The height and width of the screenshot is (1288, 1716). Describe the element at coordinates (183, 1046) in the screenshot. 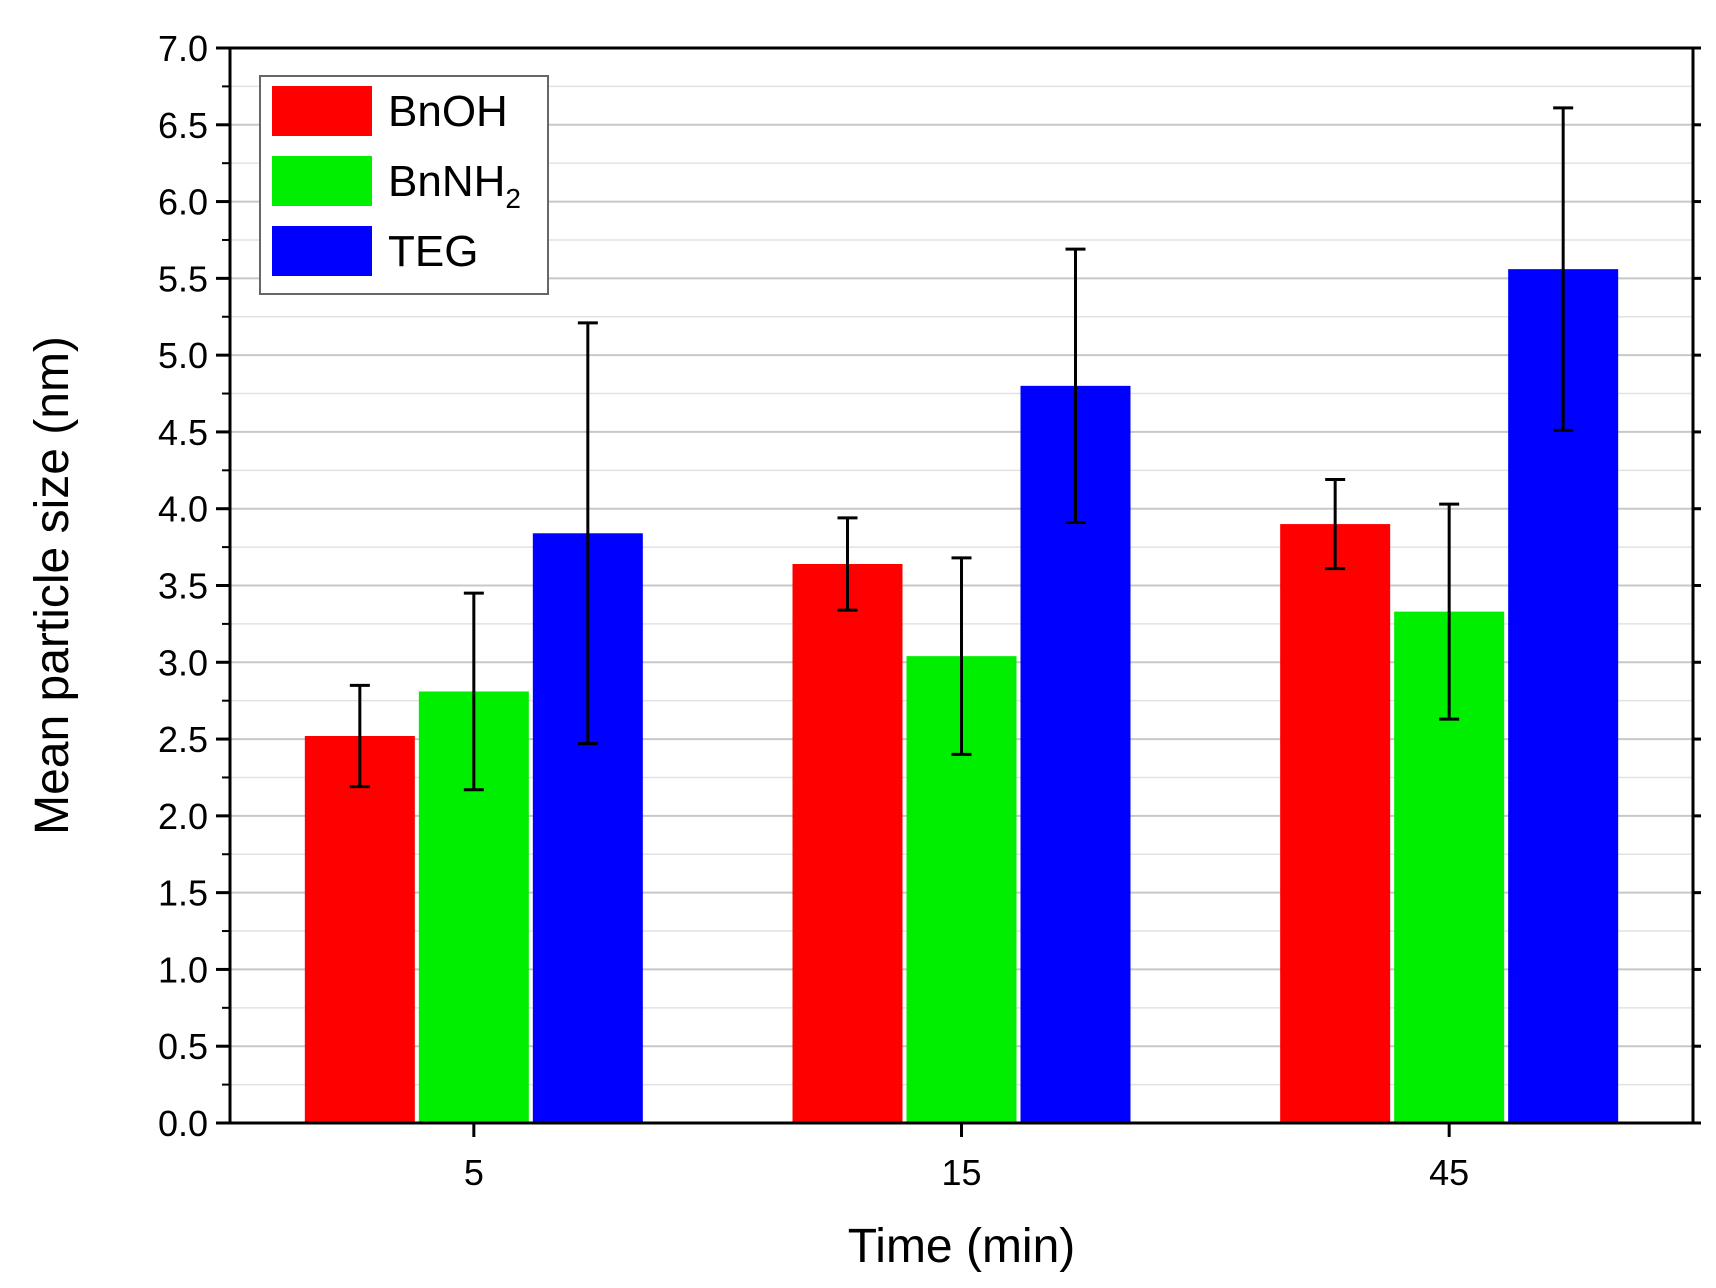

I see `y-tick-label: 0.5` at that location.